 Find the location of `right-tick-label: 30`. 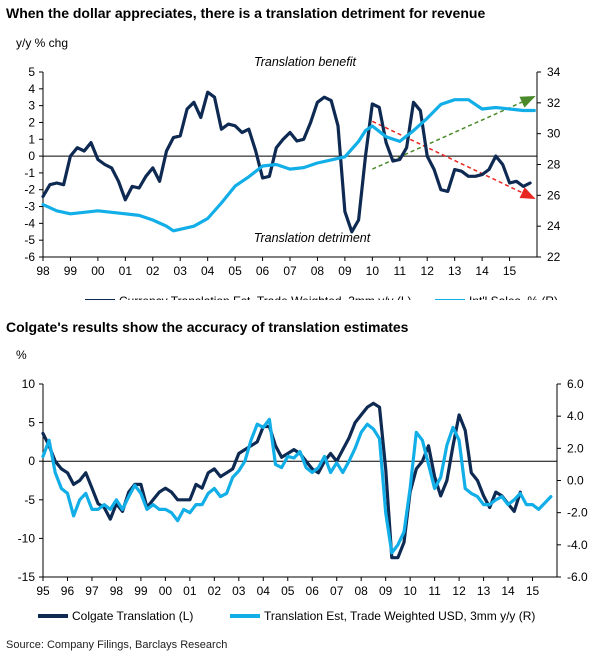

right-tick-label: 30 is located at coordinates (554, 134).